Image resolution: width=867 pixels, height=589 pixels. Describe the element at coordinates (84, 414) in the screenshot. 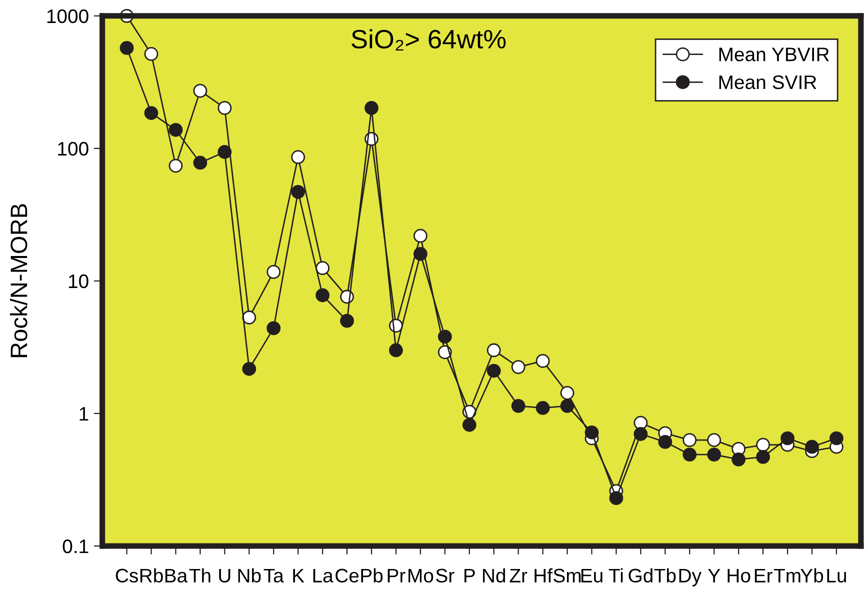

I see `y-tick-label: 1` at that location.